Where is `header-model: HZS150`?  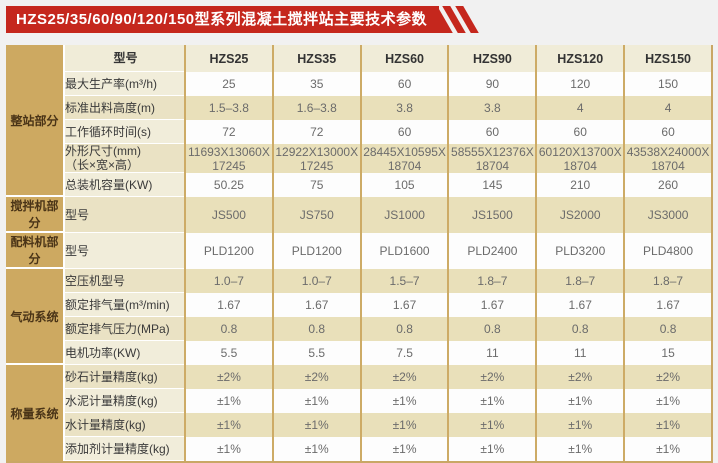
header-model: HZS150 is located at coordinates (667, 58).